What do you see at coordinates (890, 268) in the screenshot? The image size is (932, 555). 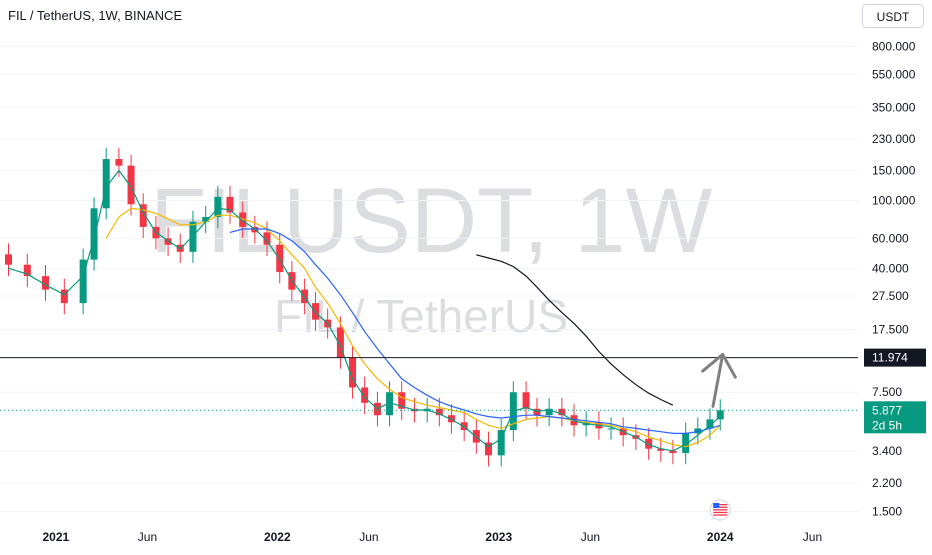 I see `price-tick-label: 40.000` at bounding box center [890, 268].